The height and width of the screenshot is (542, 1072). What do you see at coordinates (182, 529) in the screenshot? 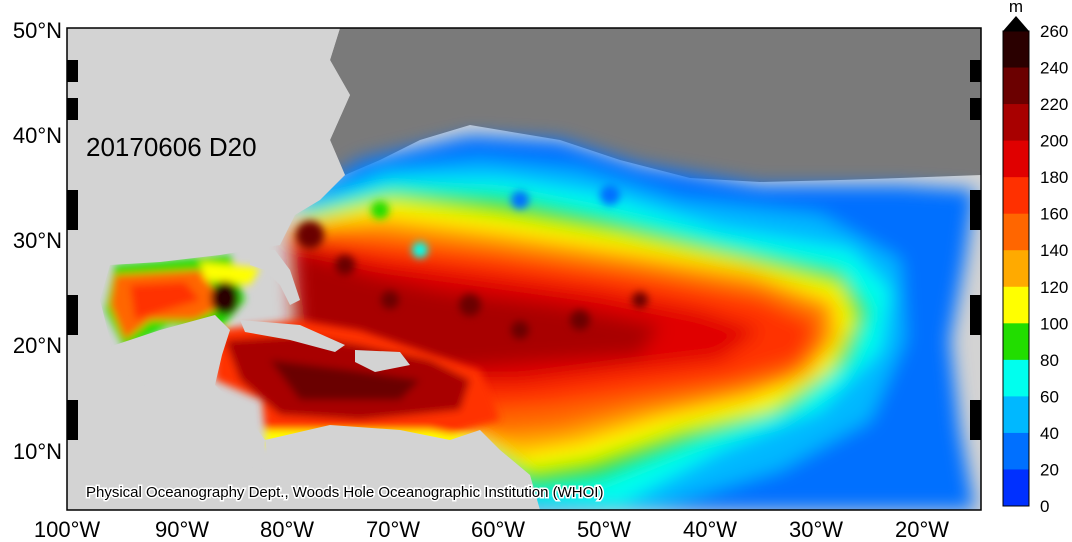
I see `lon-label: 90°W` at bounding box center [182, 529].